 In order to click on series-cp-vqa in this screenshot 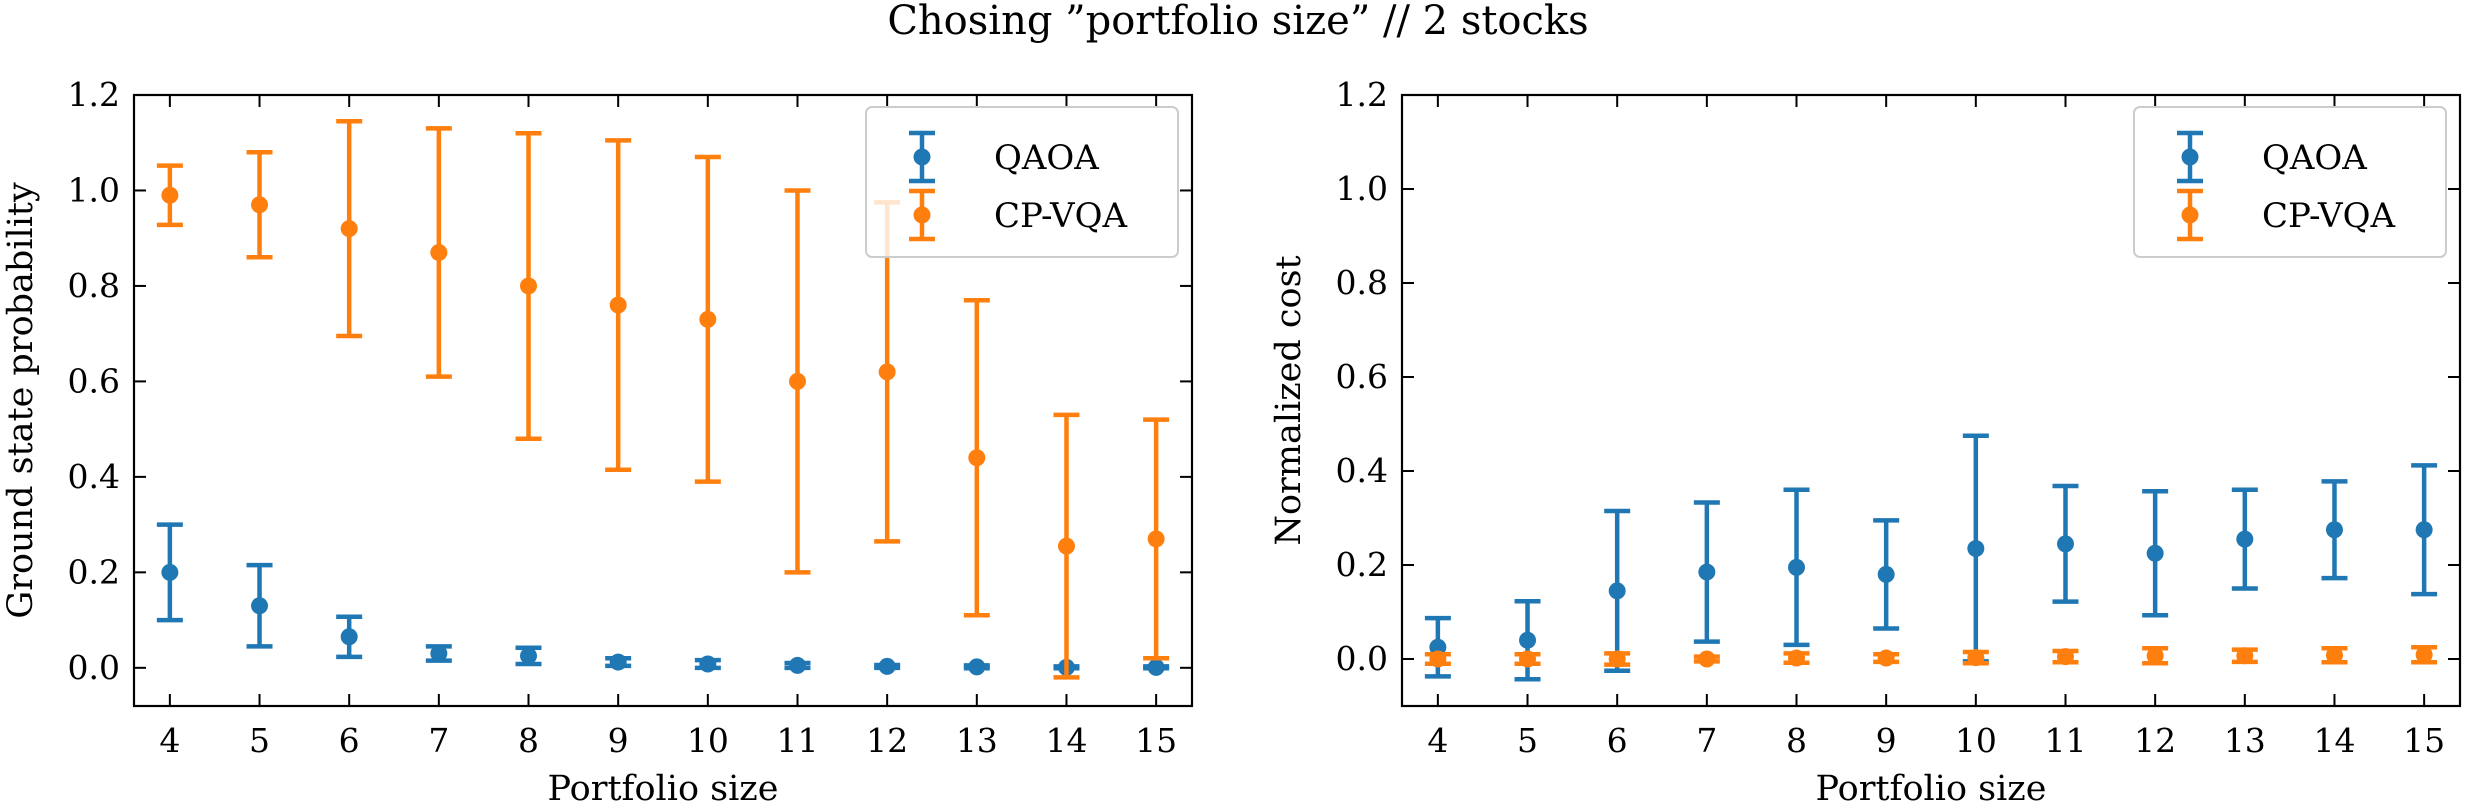, I will do `click(1931, 656)`.